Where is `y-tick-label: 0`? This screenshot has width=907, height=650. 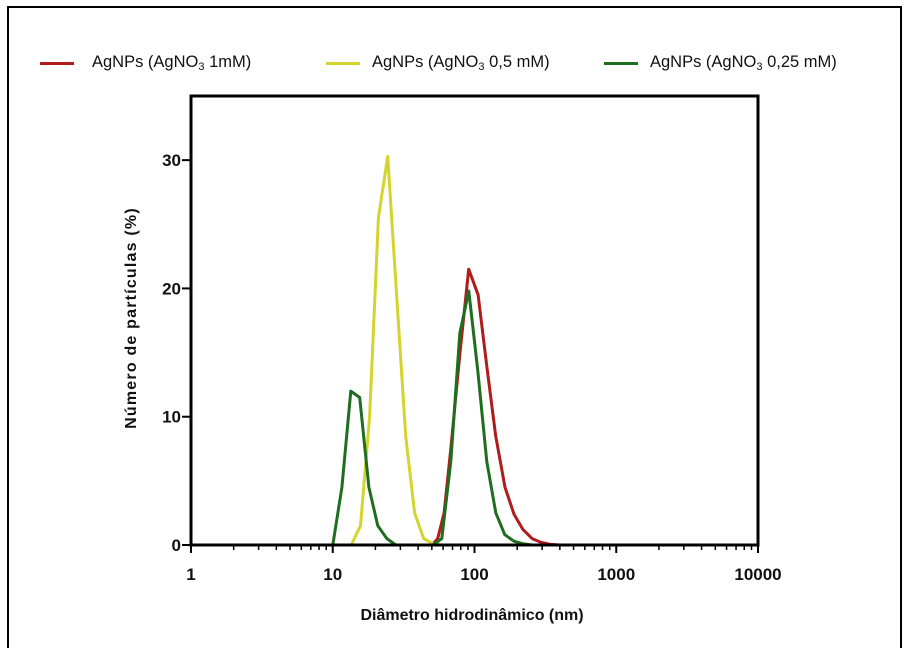 y-tick-label: 0 is located at coordinates (176, 545).